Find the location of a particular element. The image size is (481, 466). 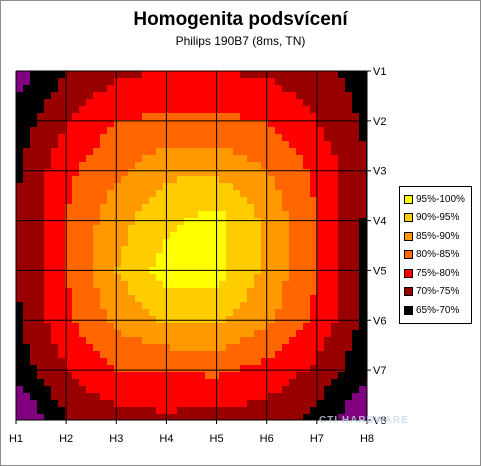

legend-label: 90%-95% is located at coordinates (438, 217).